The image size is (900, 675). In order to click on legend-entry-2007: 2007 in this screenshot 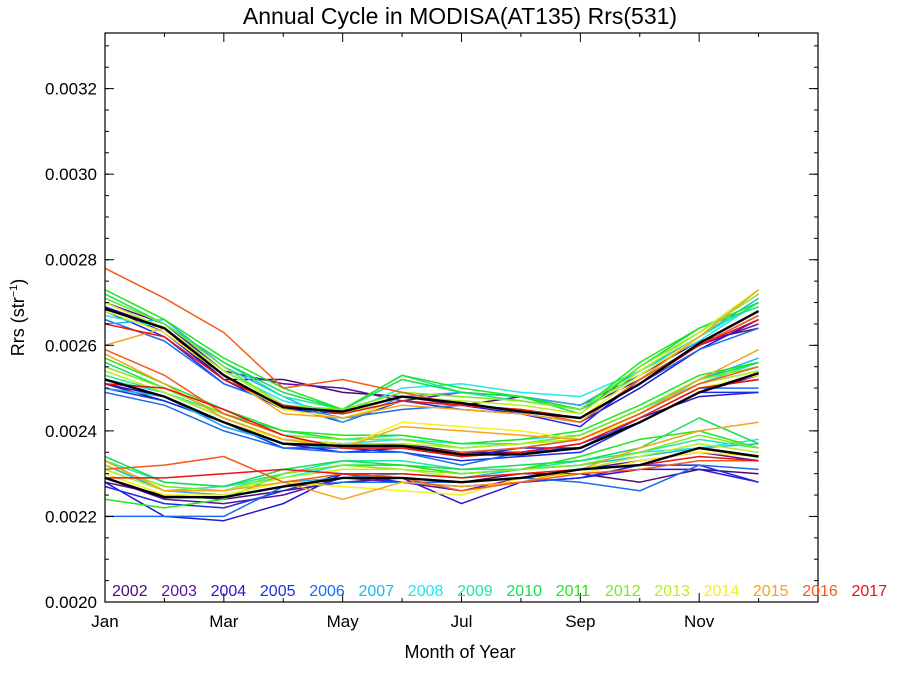, I will do `click(377, 591)`.